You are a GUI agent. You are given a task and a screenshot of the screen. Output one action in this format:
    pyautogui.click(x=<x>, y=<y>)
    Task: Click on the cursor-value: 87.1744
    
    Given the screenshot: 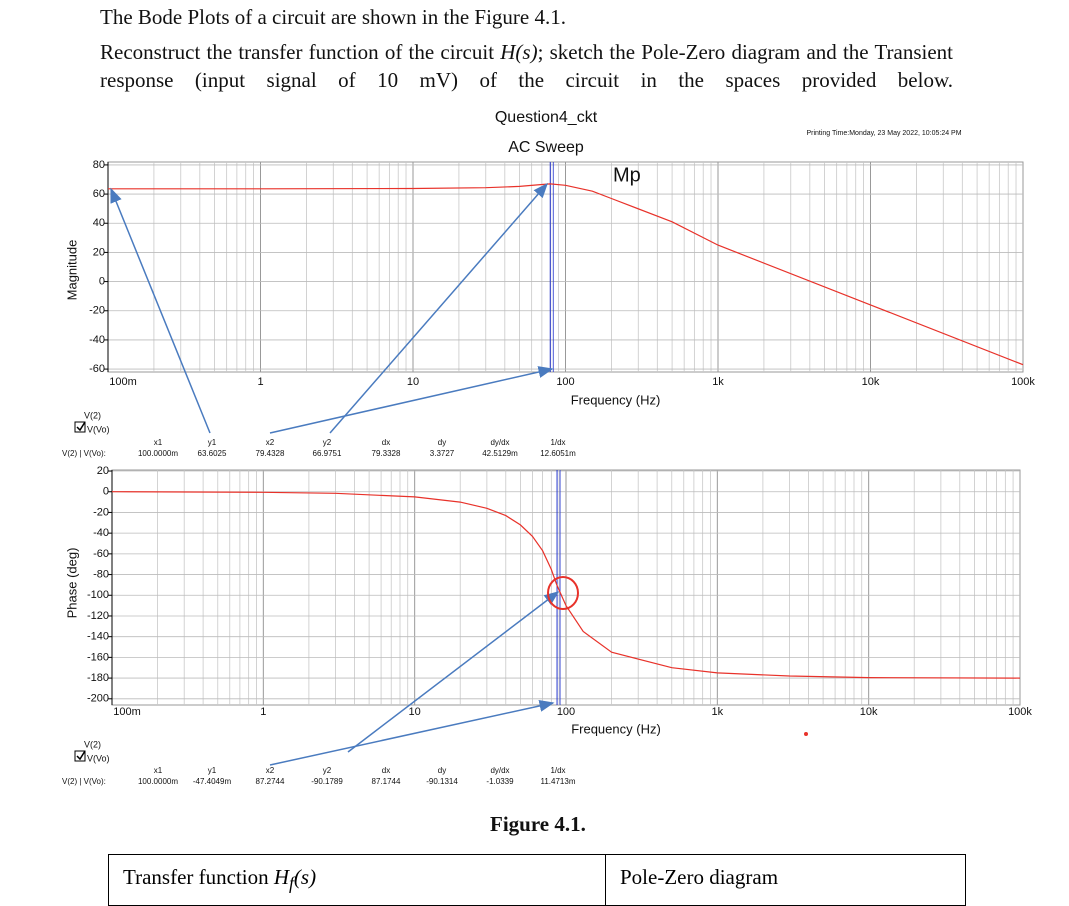 What is the action you would take?
    pyautogui.click(x=386, y=781)
    